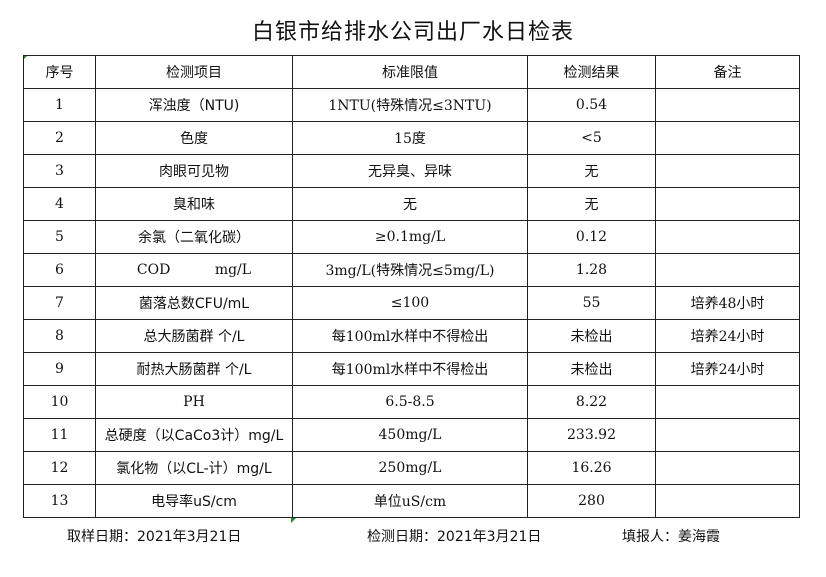 The image size is (826, 577). What do you see at coordinates (194, 501) in the screenshot?
I see `test-item-cell: 电导率uS/cm` at bounding box center [194, 501].